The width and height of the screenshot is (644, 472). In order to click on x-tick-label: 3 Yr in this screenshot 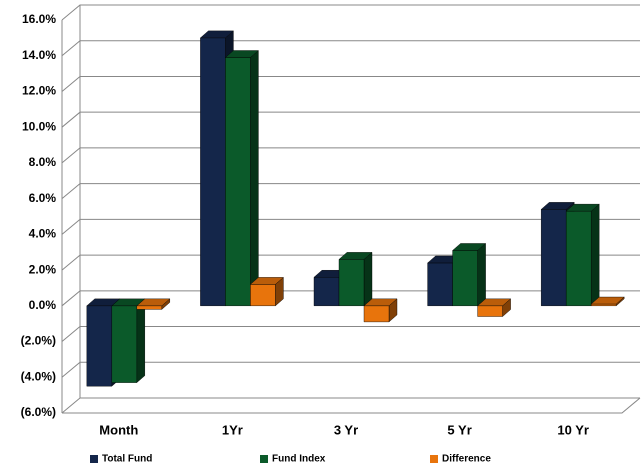, I will do `click(346, 429)`.